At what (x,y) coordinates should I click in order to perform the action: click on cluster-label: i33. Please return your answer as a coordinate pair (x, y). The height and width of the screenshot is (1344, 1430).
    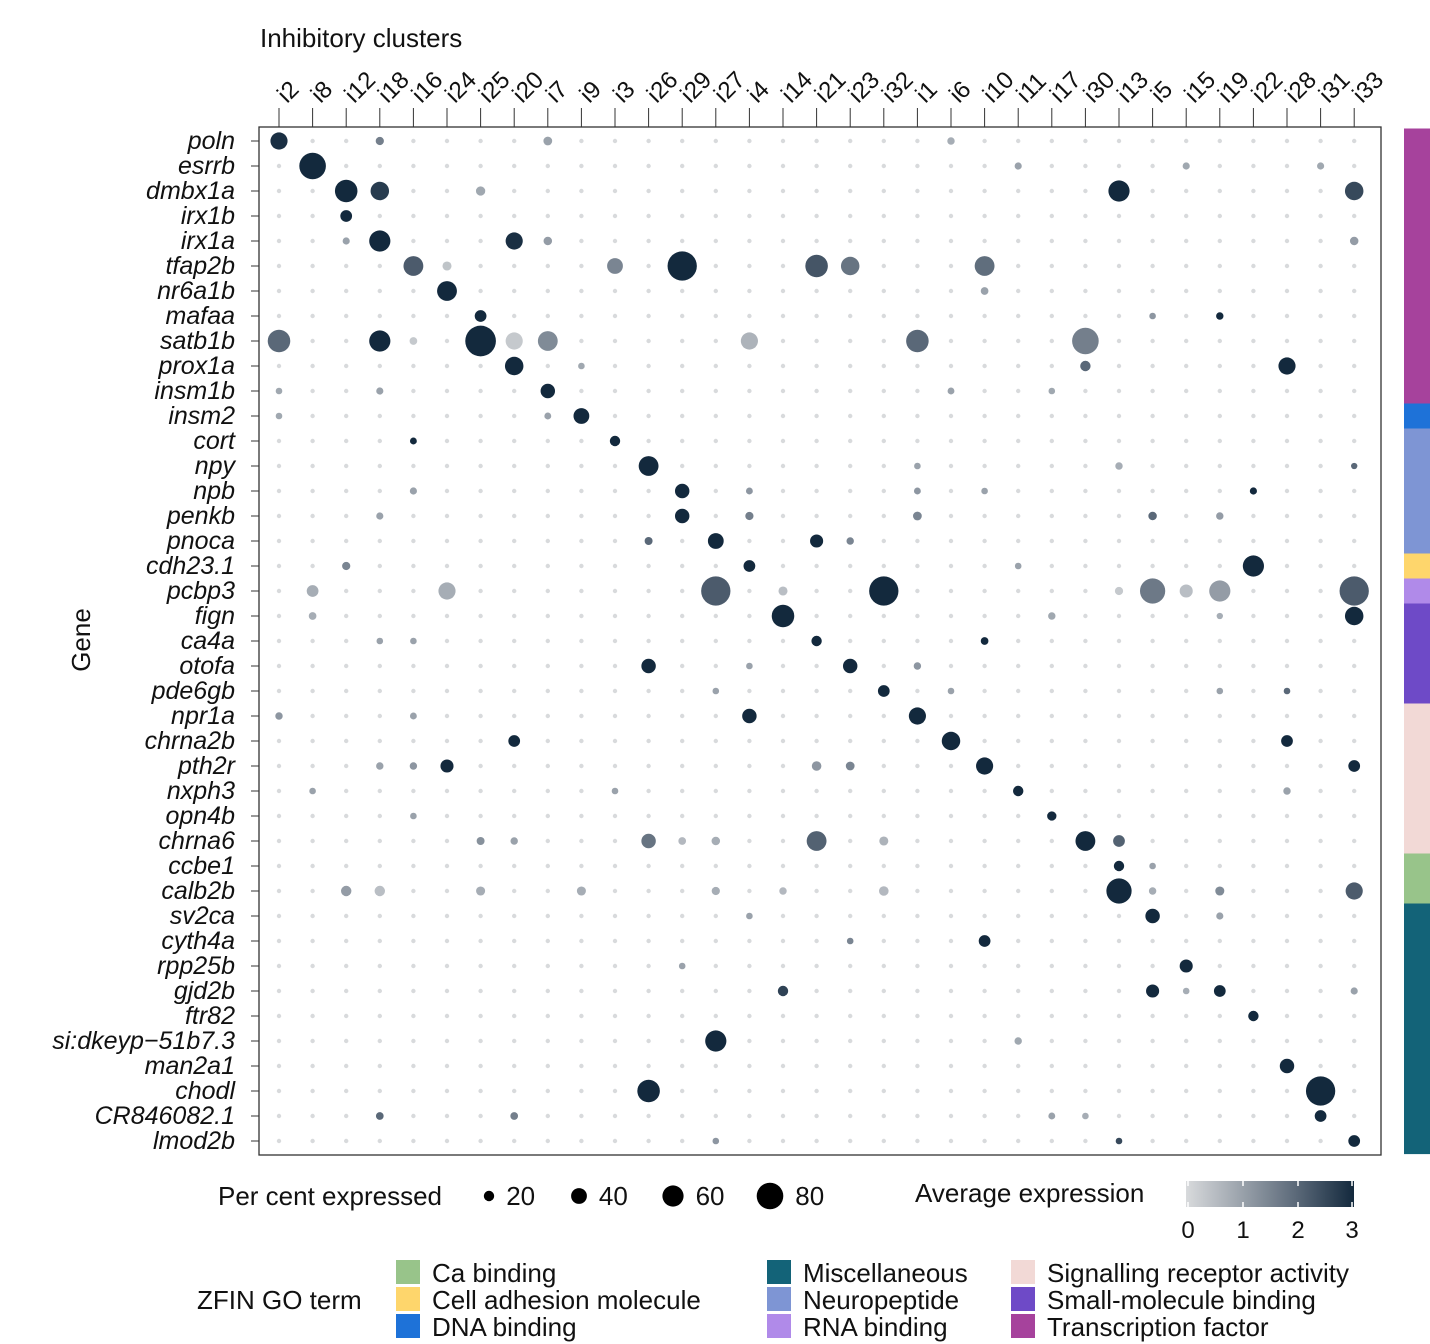
    Looking at the image, I should click on (1368, 88).